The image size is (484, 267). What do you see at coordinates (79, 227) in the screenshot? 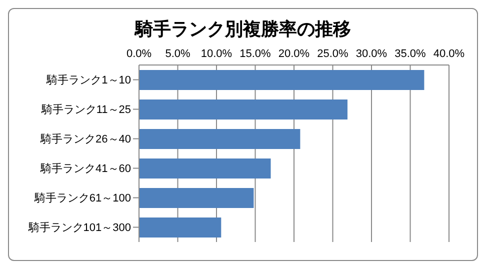
I see `y-tick-label: 騎手ランク101～300` at bounding box center [79, 227].